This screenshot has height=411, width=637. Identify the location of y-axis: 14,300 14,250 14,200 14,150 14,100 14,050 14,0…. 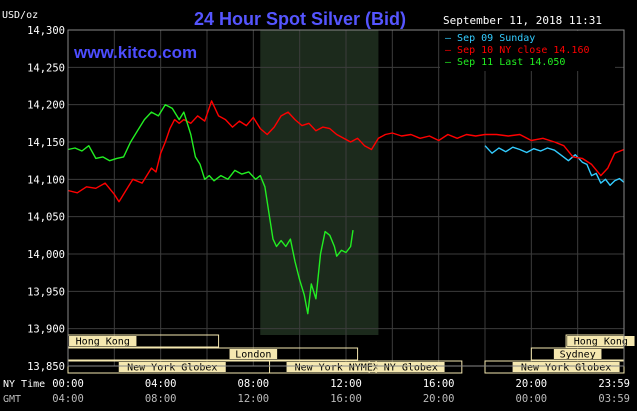
(46, 199).